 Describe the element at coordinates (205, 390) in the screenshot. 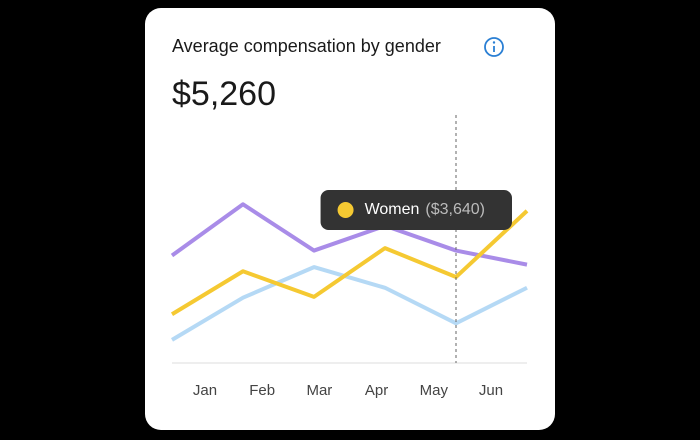

I see `x-tick-label: Jan` at that location.